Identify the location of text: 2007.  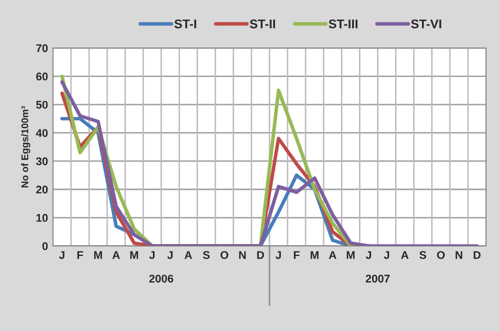
(378, 278).